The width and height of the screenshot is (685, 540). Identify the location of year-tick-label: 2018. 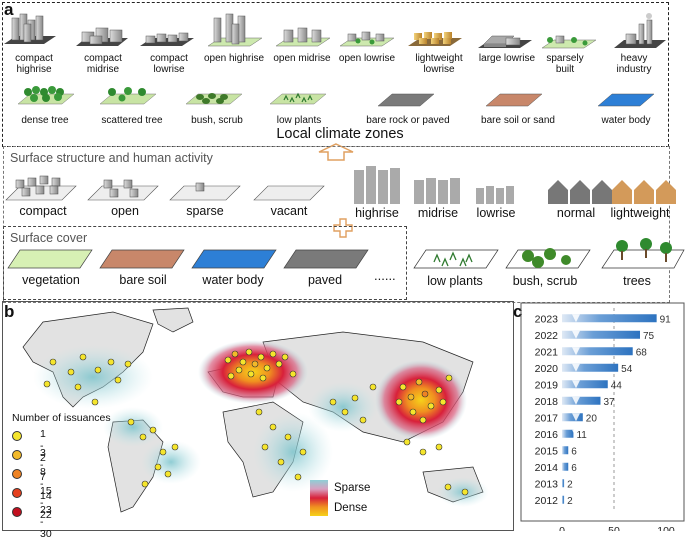
(547, 402).